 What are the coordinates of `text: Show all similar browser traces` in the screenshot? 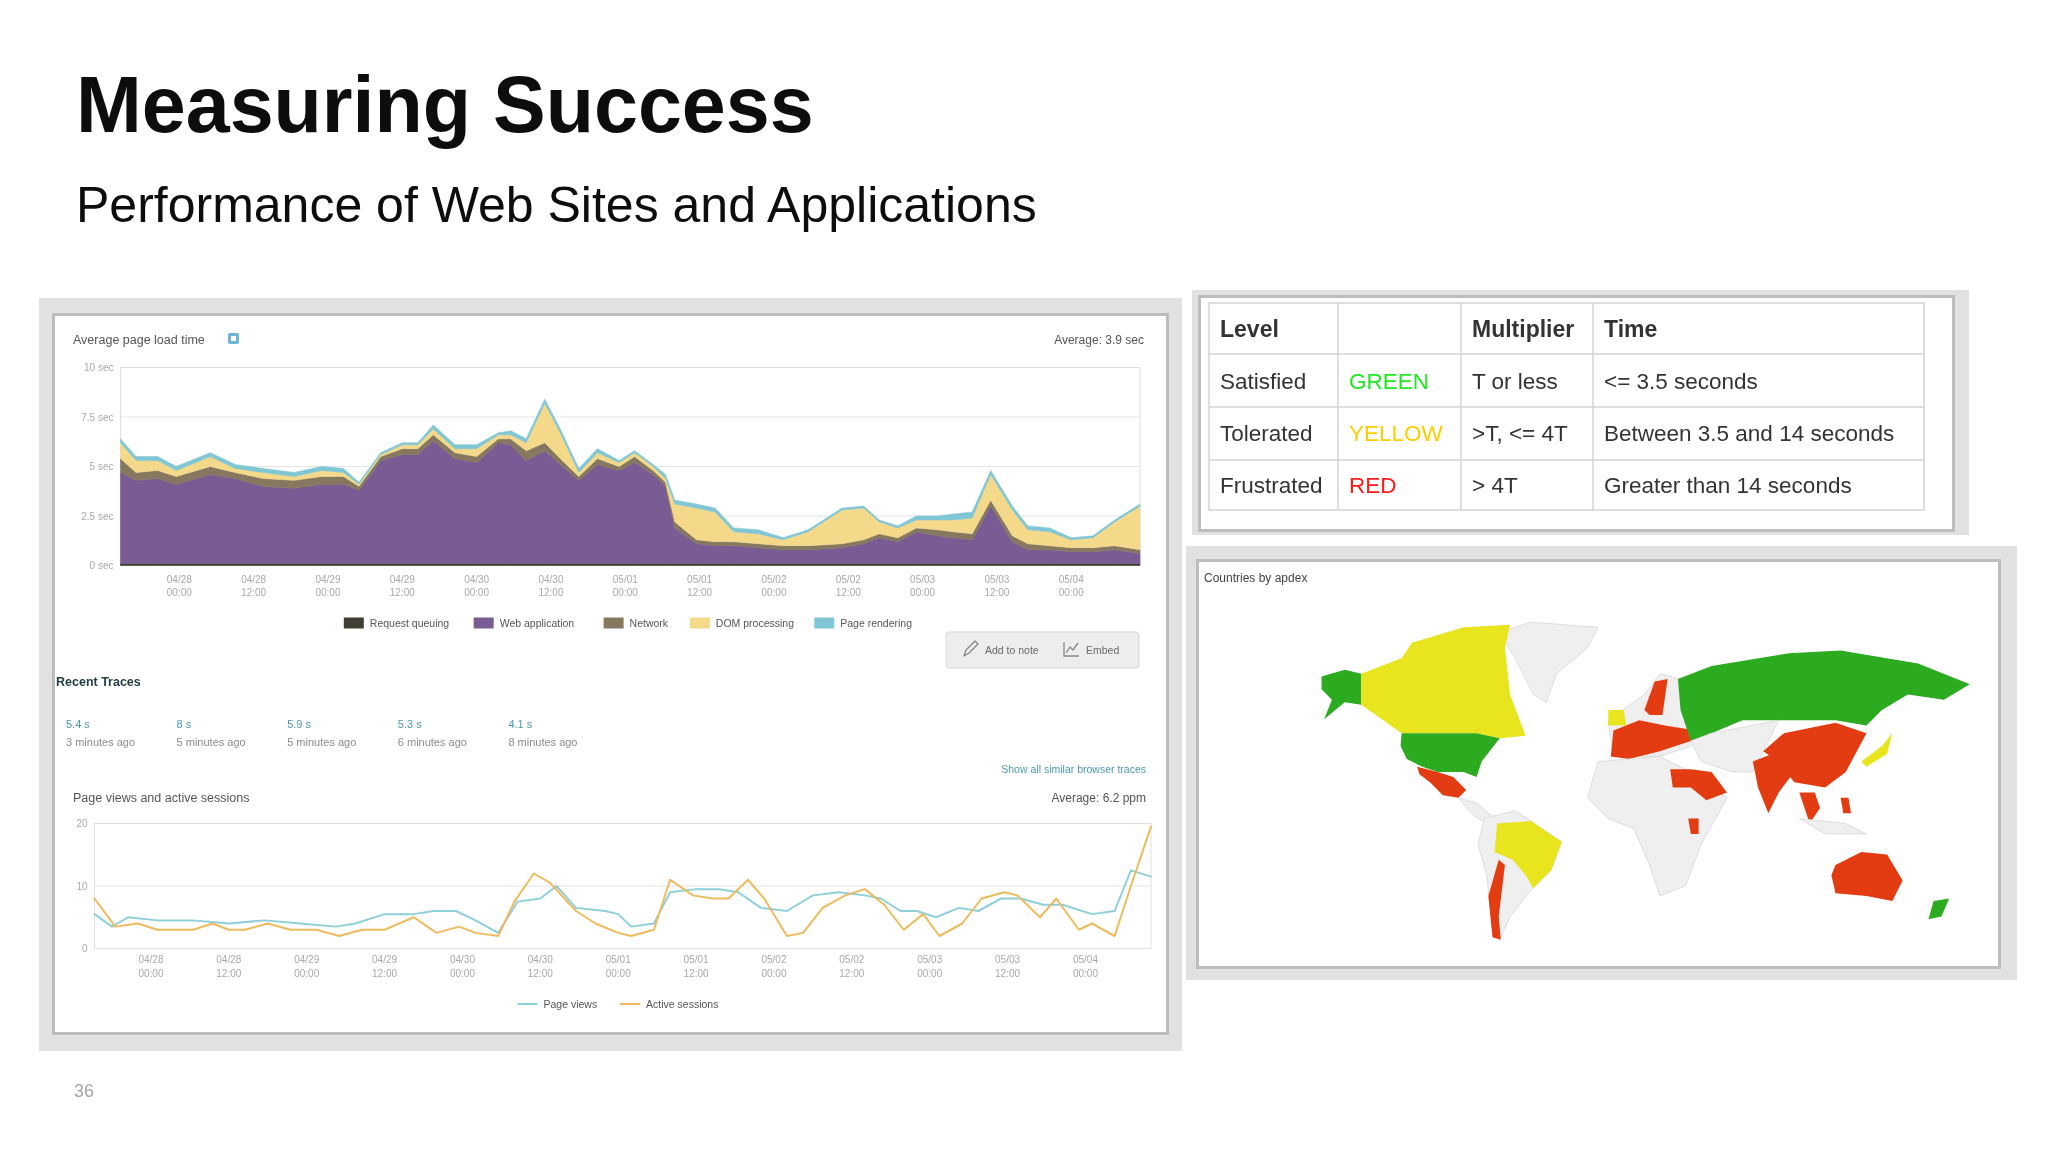 It's located at (1073, 769).